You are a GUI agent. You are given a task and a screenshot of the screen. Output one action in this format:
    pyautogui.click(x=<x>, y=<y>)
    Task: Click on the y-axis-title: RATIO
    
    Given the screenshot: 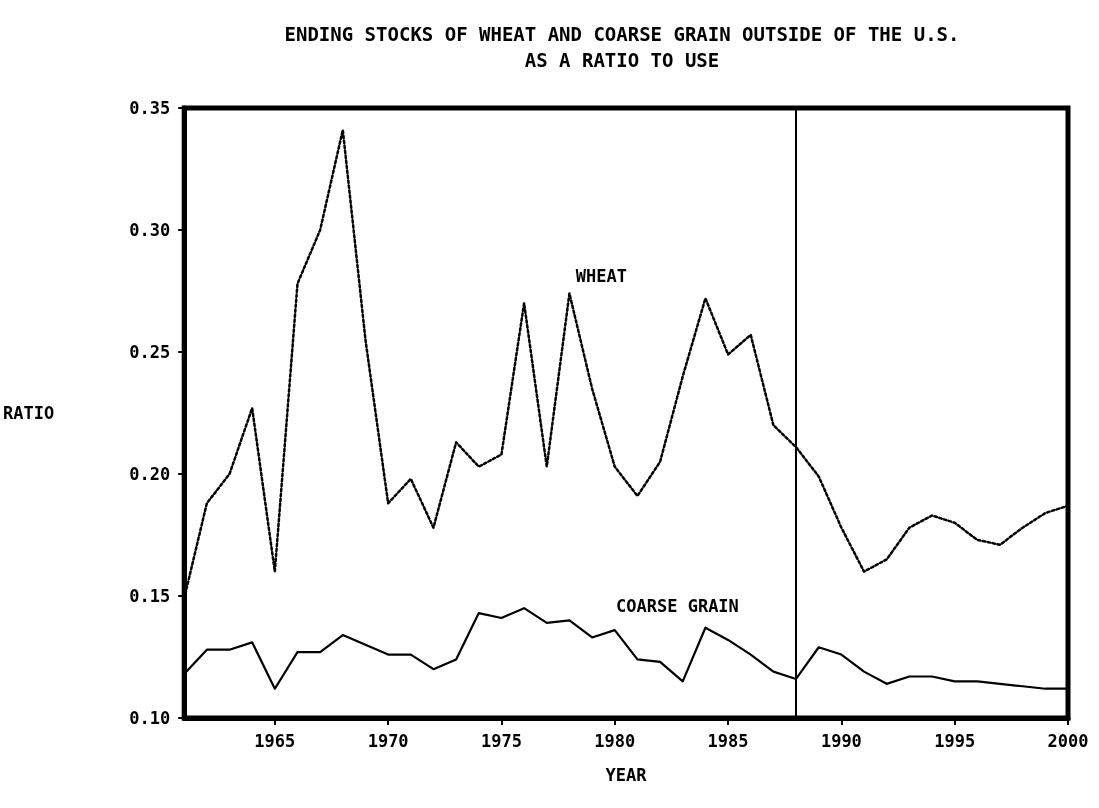 What is the action you would take?
    pyautogui.click(x=28, y=413)
    